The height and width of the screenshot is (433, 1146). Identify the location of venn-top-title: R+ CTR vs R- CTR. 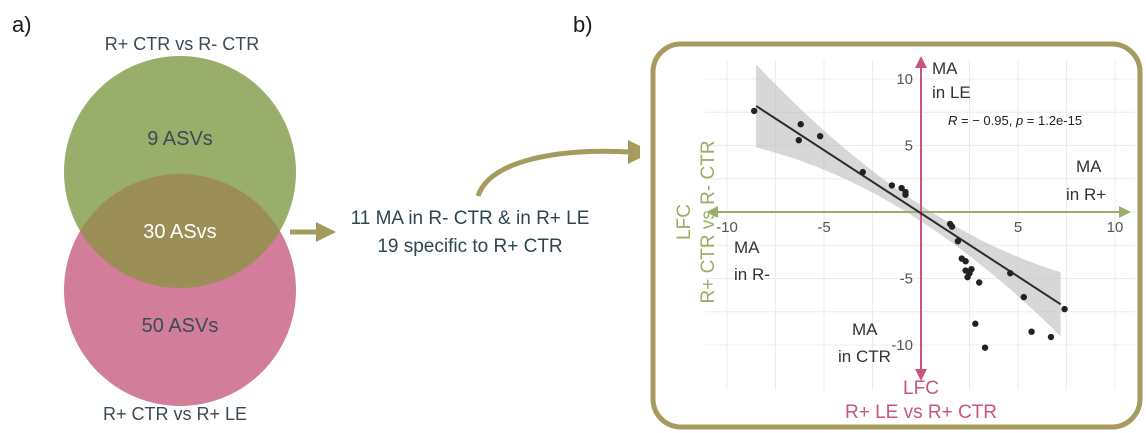
(182, 44).